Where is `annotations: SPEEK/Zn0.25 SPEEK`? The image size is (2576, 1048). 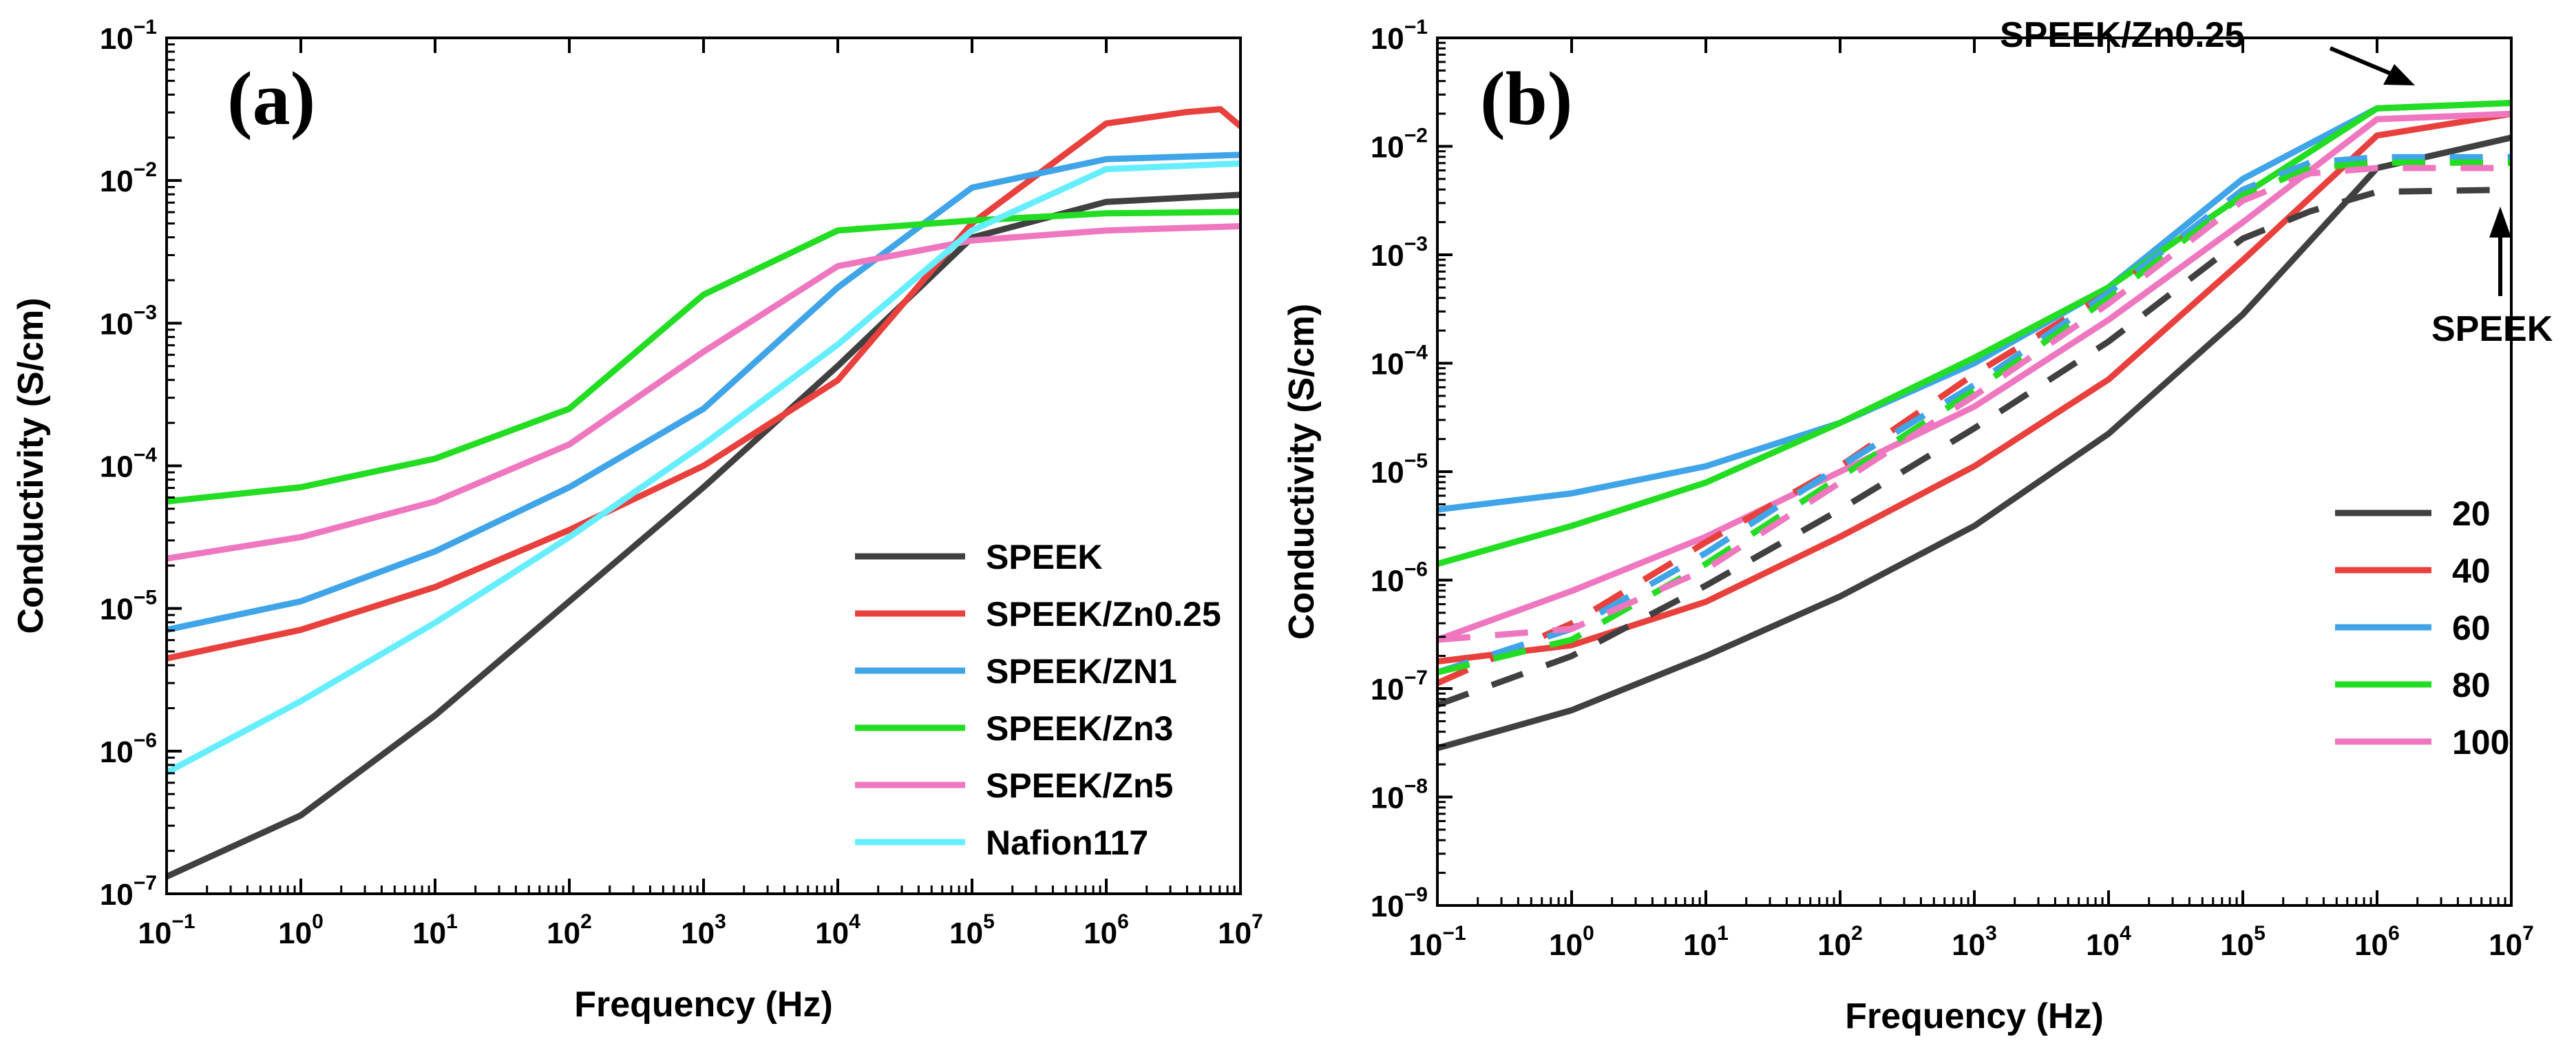
annotations: SPEEK/Zn0.25 SPEEK is located at coordinates (2277, 182).